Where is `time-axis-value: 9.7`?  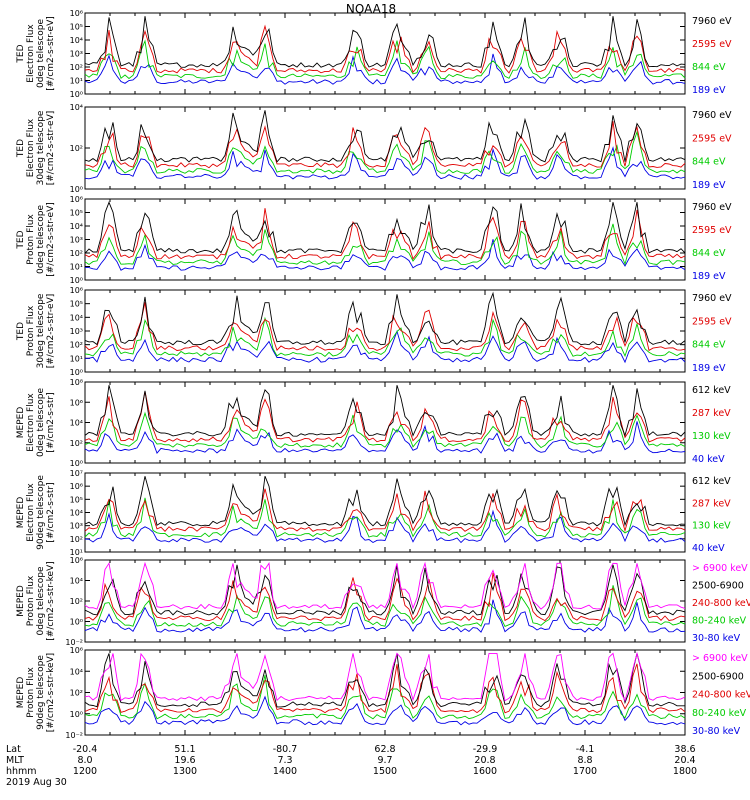
time-axis-value: 9.7 is located at coordinates (384, 760).